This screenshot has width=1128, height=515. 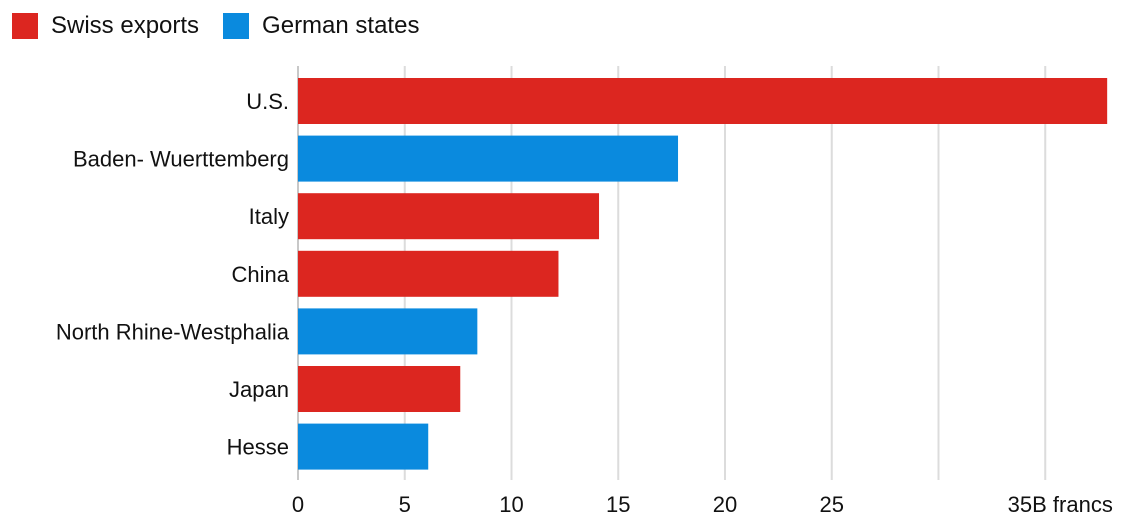 What do you see at coordinates (449, 216) in the screenshot?
I see `bar-italy` at bounding box center [449, 216].